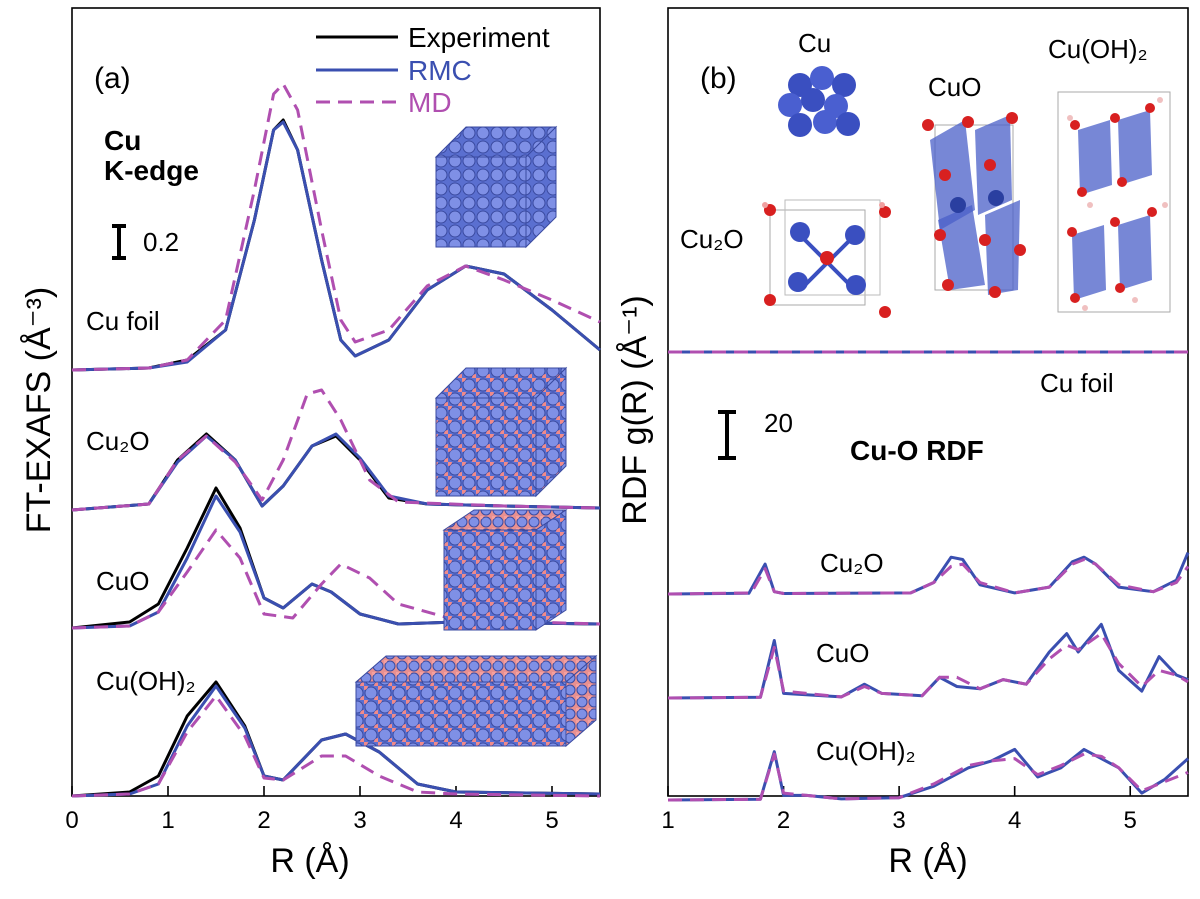  Describe the element at coordinates (842, 653) in the screenshot. I see `panel-b-sample-cuo: CuO` at that location.